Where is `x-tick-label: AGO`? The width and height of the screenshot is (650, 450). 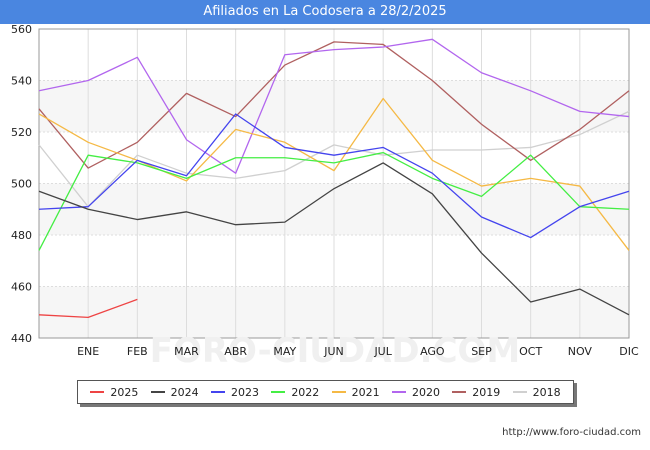 x-tick-label: AGO is located at coordinates (432, 351).